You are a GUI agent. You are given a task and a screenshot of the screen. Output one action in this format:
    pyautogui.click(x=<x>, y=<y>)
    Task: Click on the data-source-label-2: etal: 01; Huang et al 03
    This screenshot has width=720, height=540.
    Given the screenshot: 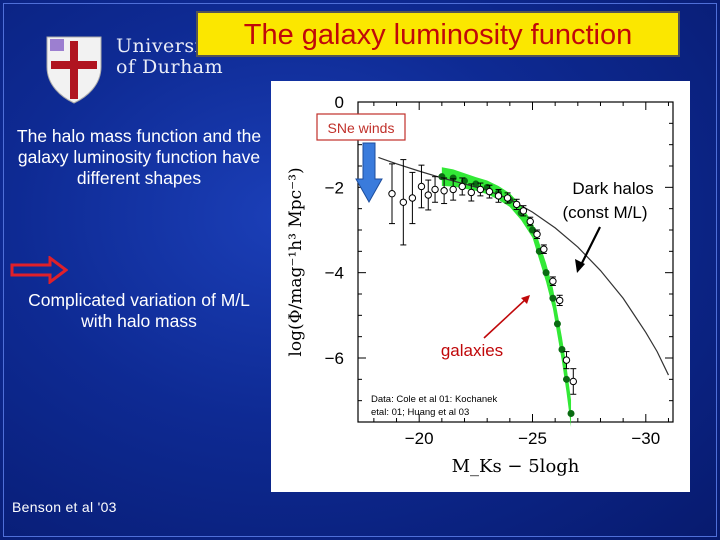 What is the action you would take?
    pyautogui.click(x=420, y=412)
    